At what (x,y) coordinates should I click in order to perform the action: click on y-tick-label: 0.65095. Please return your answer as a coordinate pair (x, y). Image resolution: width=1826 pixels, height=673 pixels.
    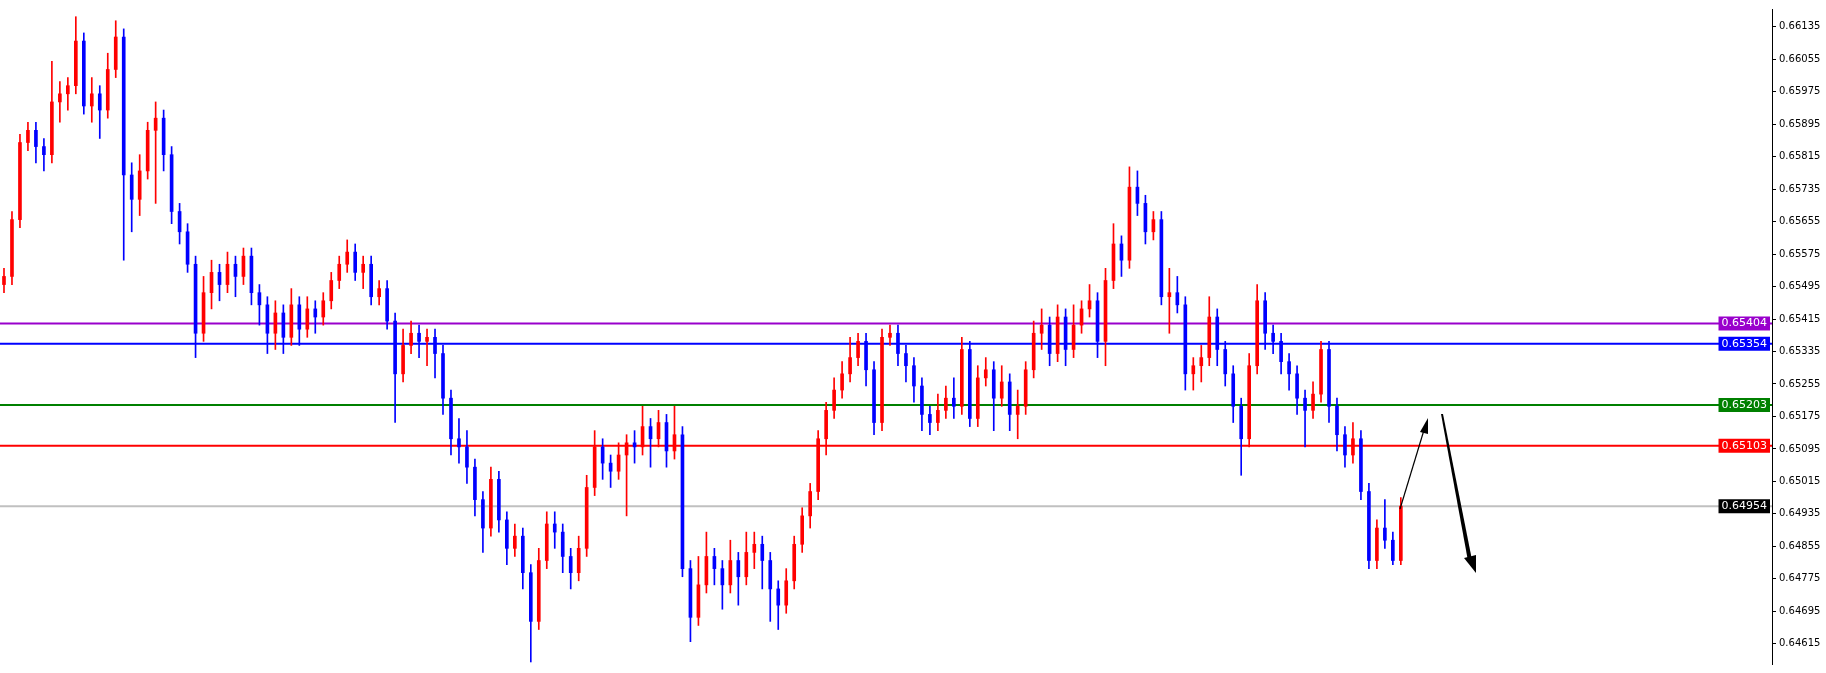
    Looking at the image, I should click on (1800, 448).